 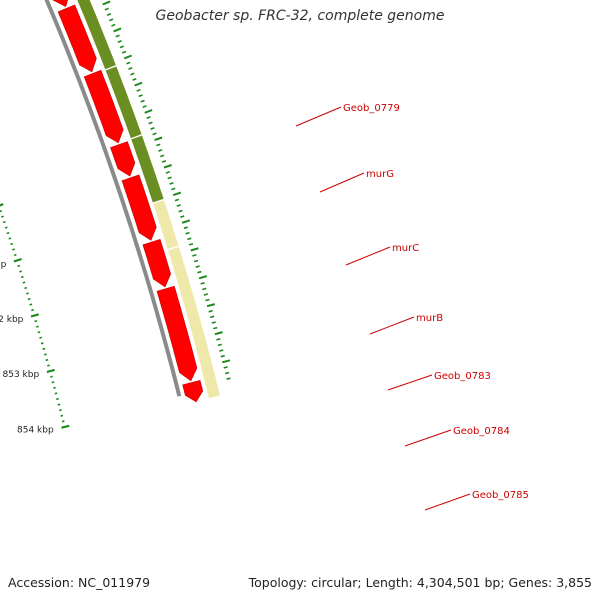 What do you see at coordinates (481, 431) in the screenshot?
I see `gene-label-geob-0784: Geob_0784` at bounding box center [481, 431].